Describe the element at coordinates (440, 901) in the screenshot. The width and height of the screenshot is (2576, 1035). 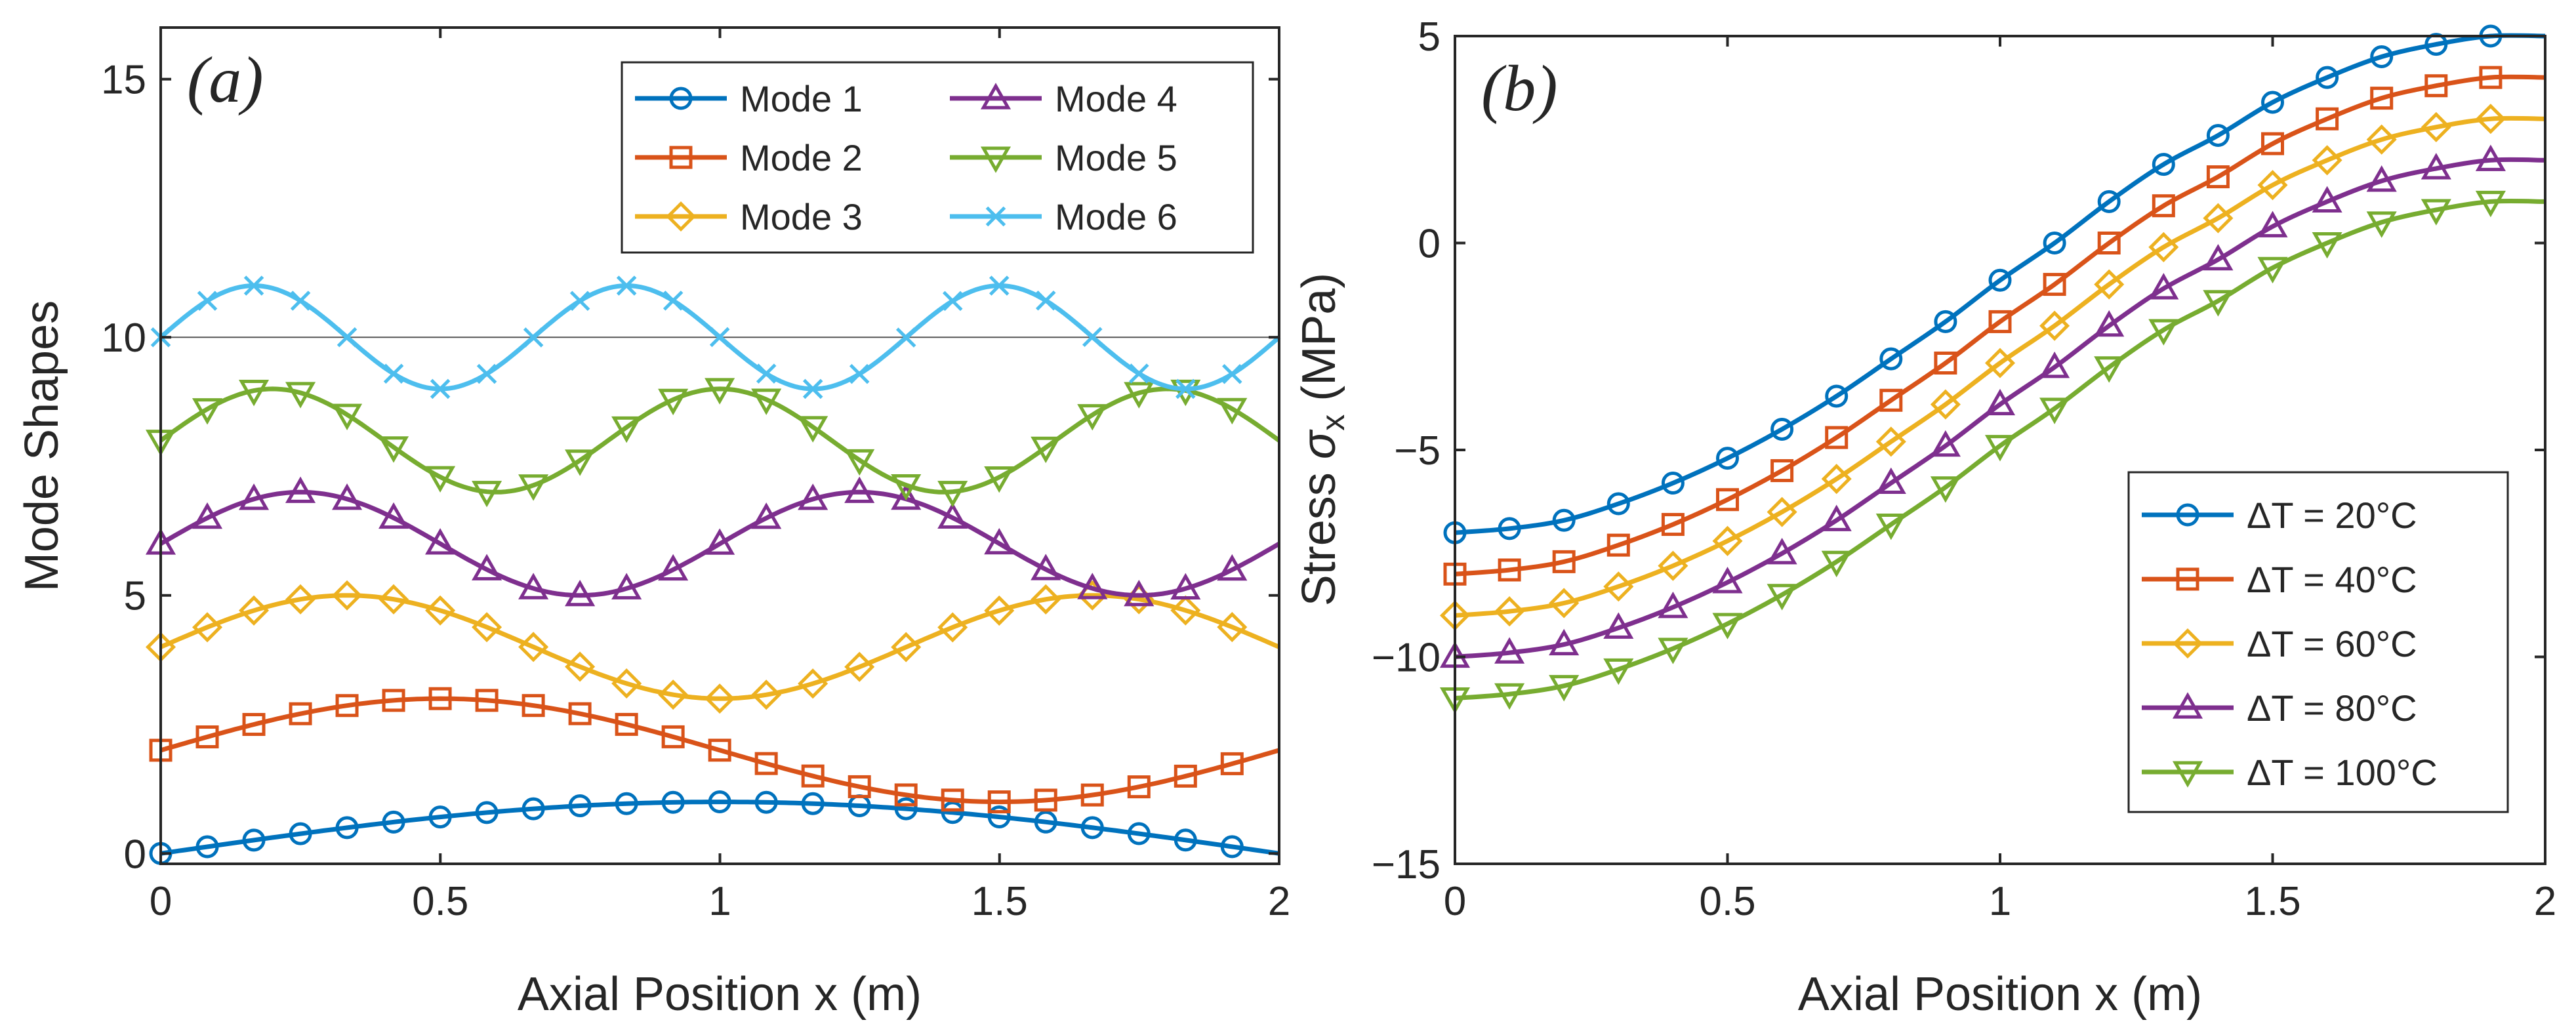
I see `panel-a-xtick-label: 0.5` at that location.